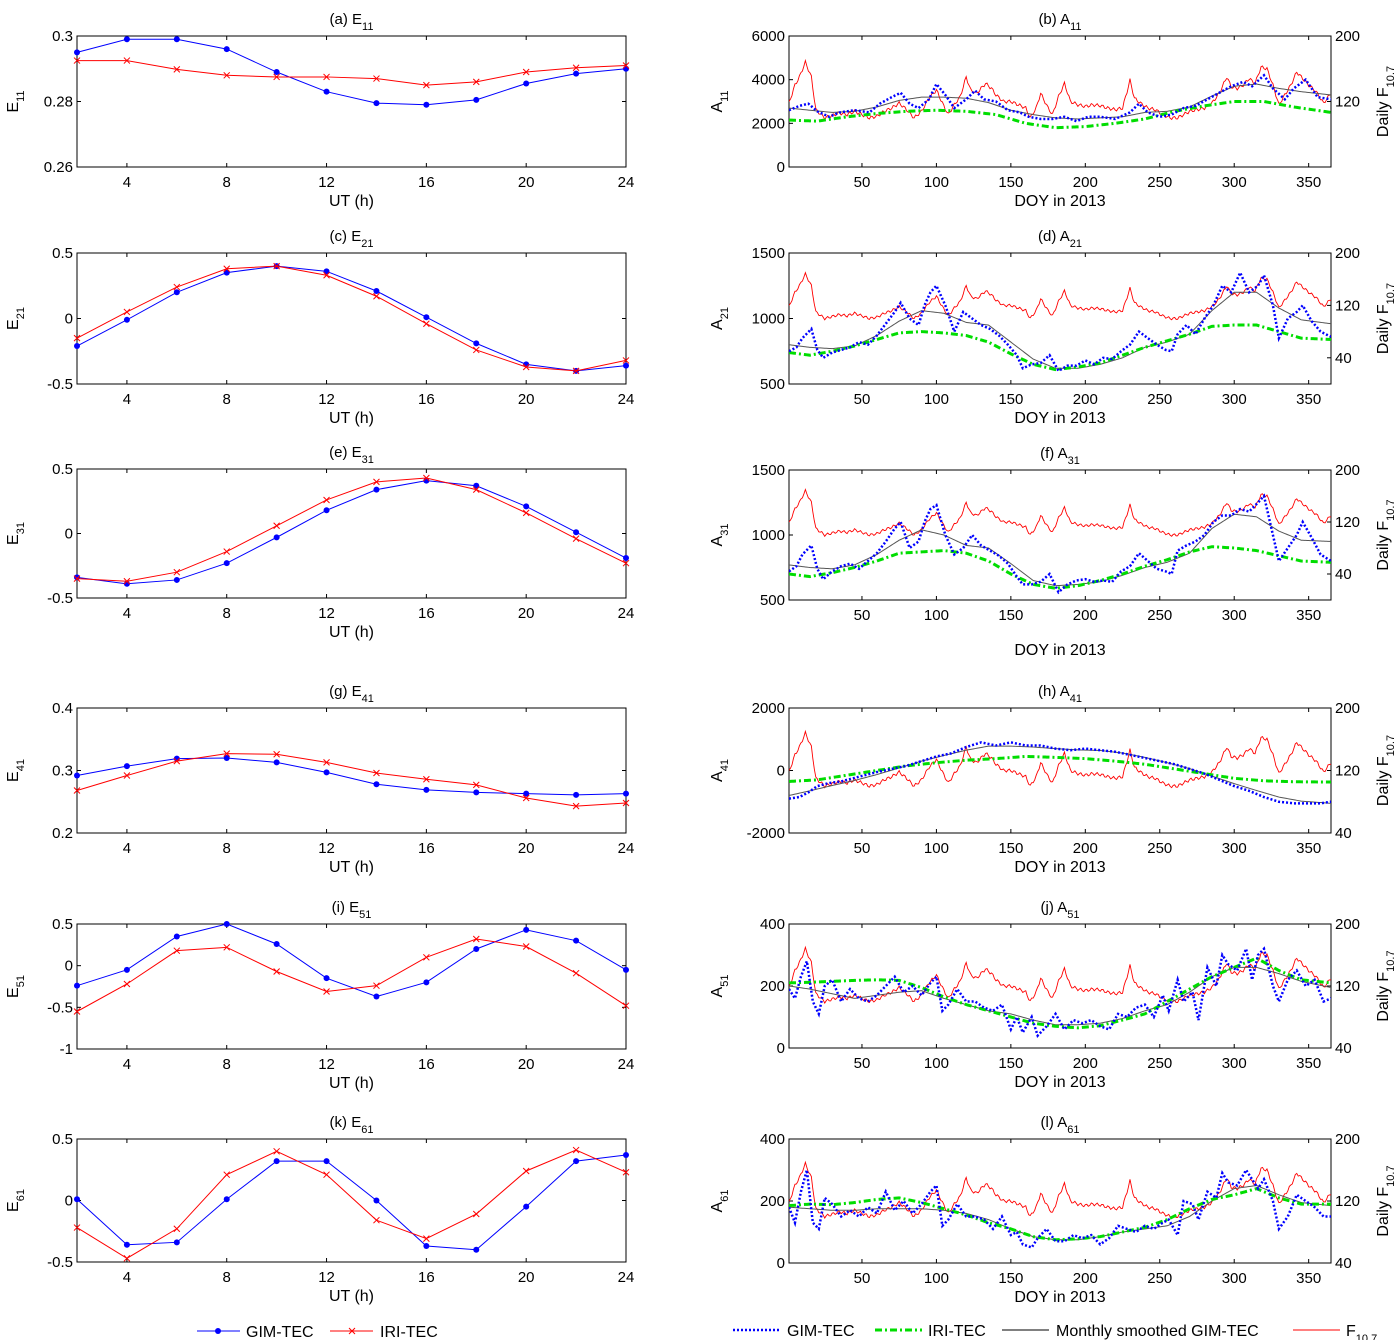  I want to click on panel-a41-ytick-label: -2000, so click(766, 833).